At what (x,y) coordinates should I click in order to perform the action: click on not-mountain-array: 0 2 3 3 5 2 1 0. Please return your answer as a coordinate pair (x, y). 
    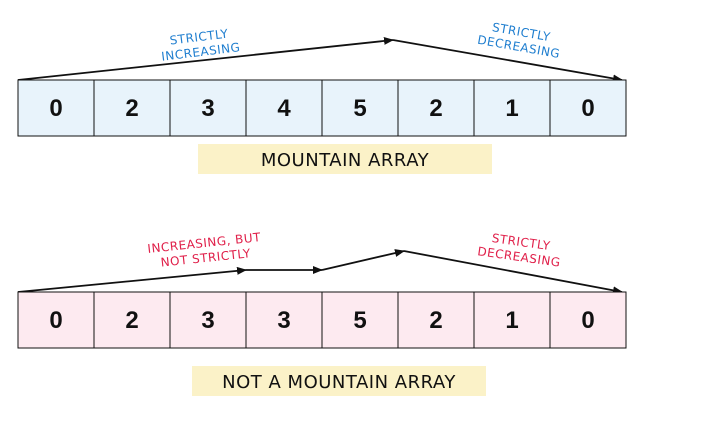
    Looking at the image, I should click on (322, 320).